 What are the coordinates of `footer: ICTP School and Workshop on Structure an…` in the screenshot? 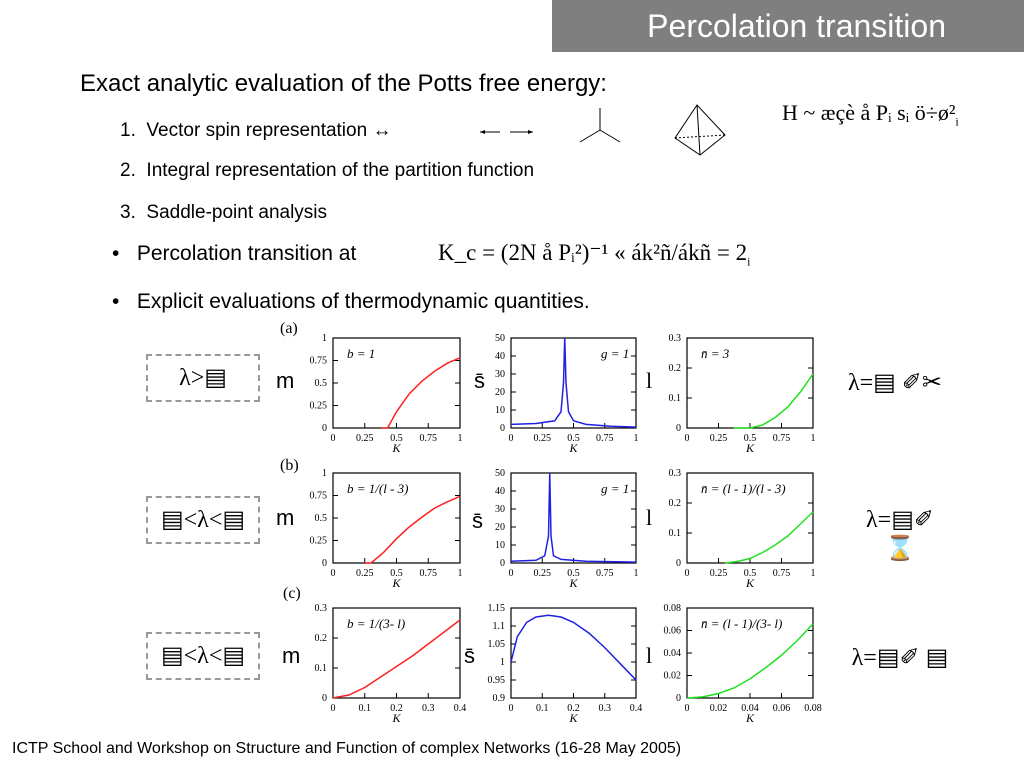 It's located at (347, 748).